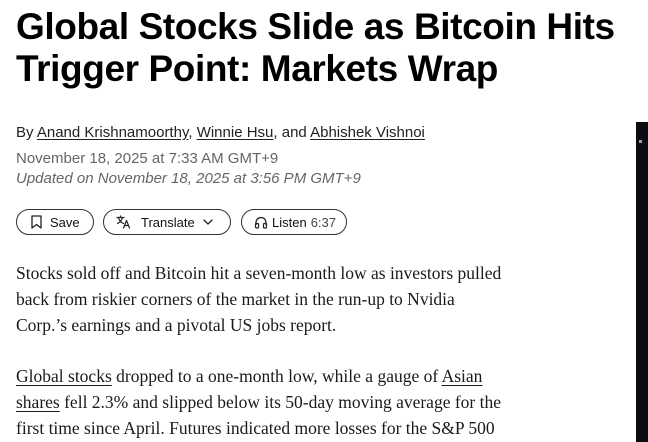  I want to click on listen-duration: 6:37, so click(323, 222).